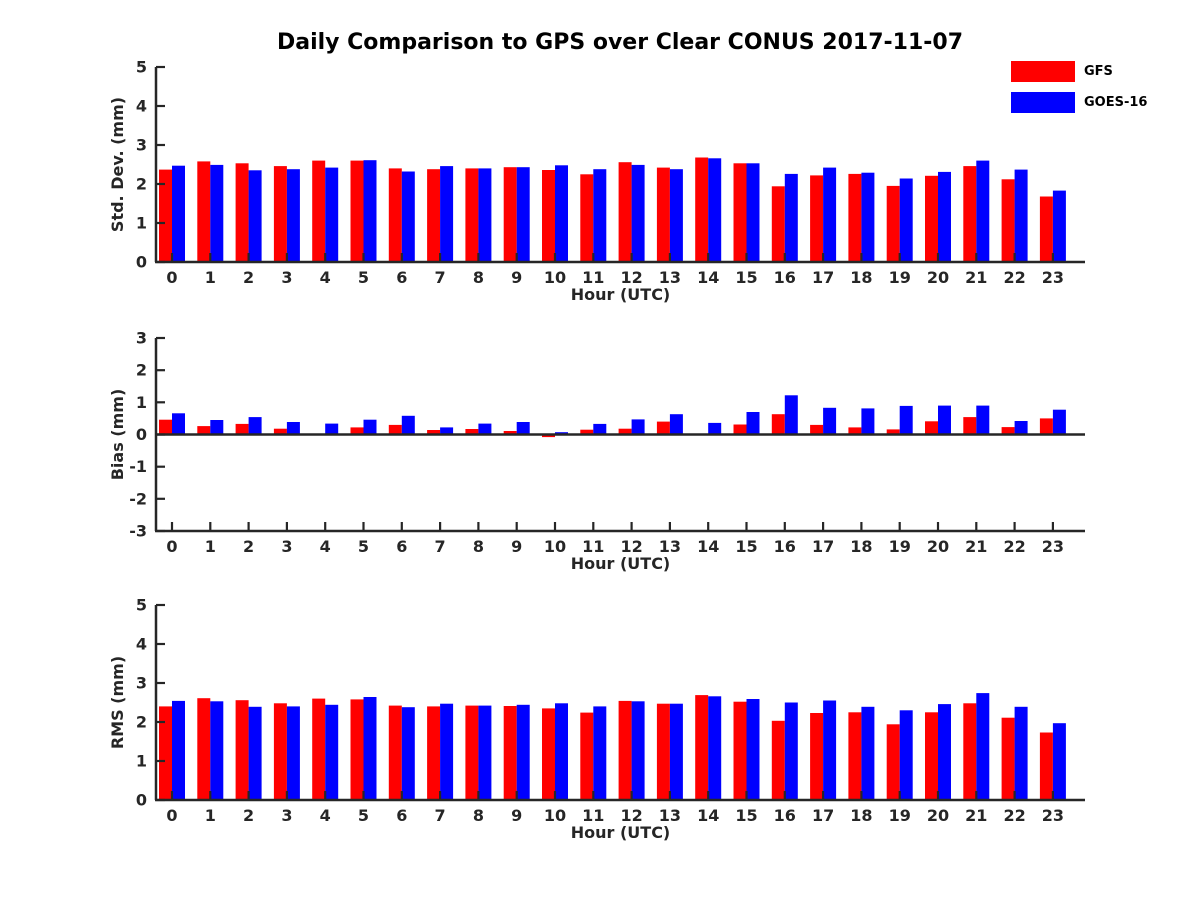  What do you see at coordinates (708, 815) in the screenshot?
I see `x-tick-label: 14` at bounding box center [708, 815].